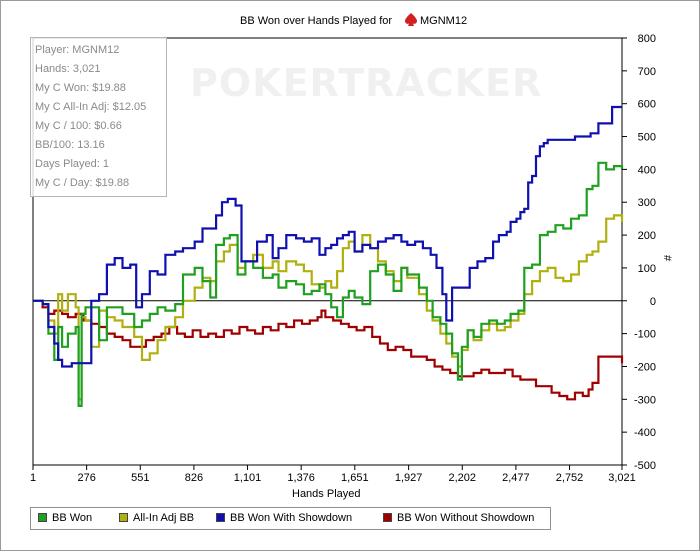 This screenshot has width=700, height=551. I want to click on y-tick-label: -400, so click(645, 433).